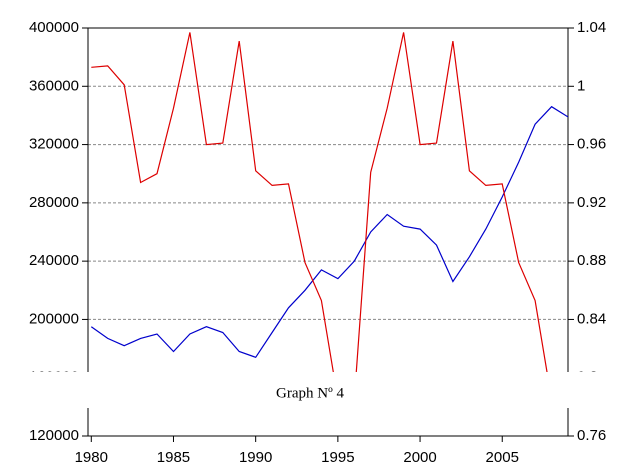 The height and width of the screenshot is (471, 624). I want to click on y2-tick-label: 0.88, so click(591, 260).